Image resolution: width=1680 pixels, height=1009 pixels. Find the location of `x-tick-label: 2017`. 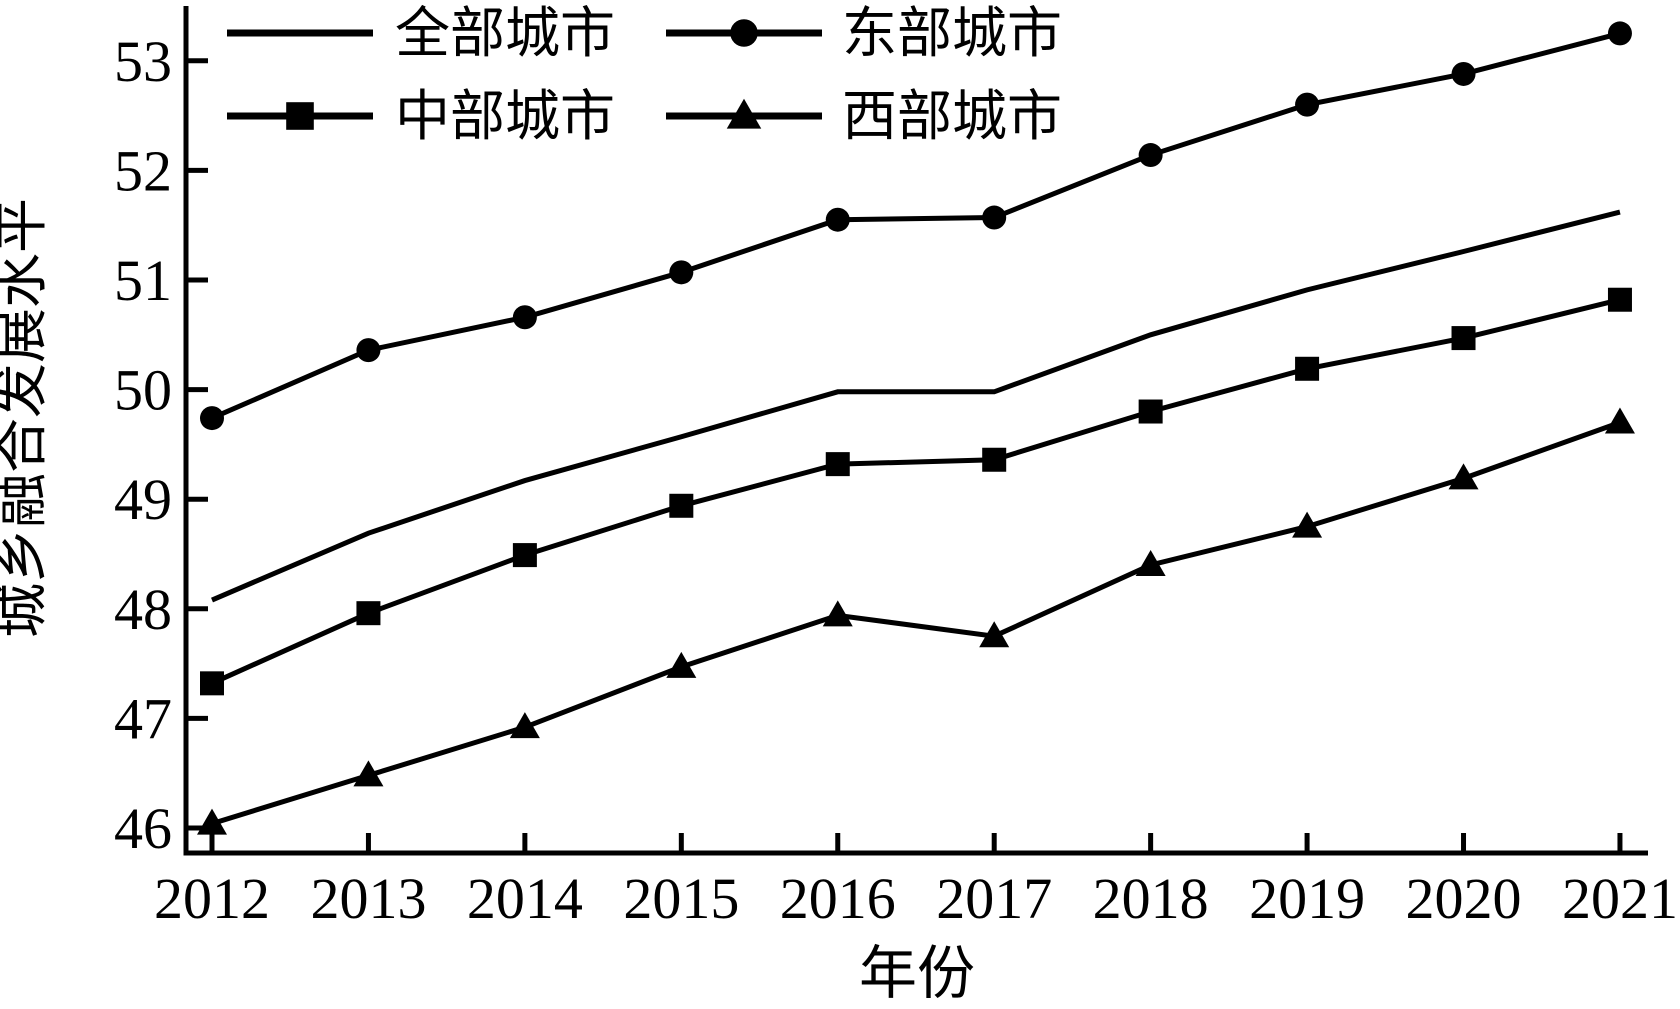

x-tick-label: 2017 is located at coordinates (994, 898).